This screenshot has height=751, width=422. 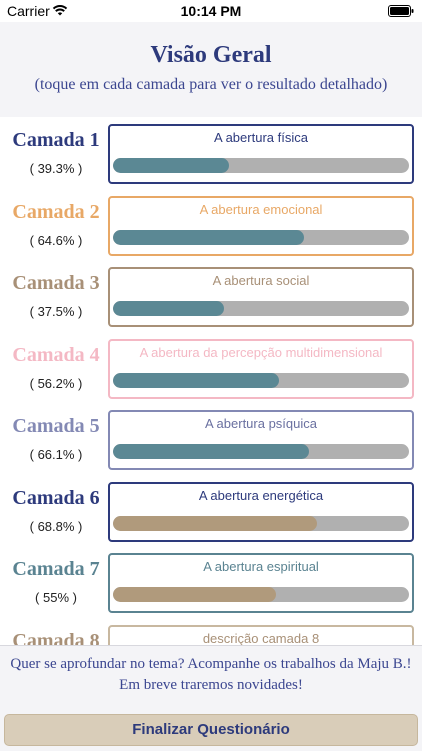 I want to click on layer-description: A abertura emocional, so click(x=261, y=209).